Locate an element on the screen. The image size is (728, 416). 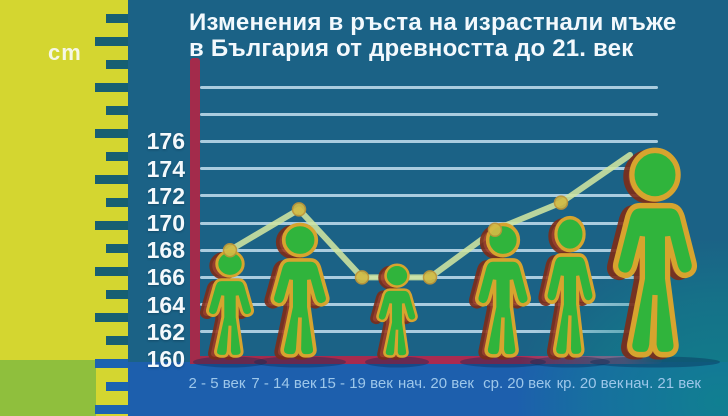
left-green-strip is located at coordinates (48, 388).